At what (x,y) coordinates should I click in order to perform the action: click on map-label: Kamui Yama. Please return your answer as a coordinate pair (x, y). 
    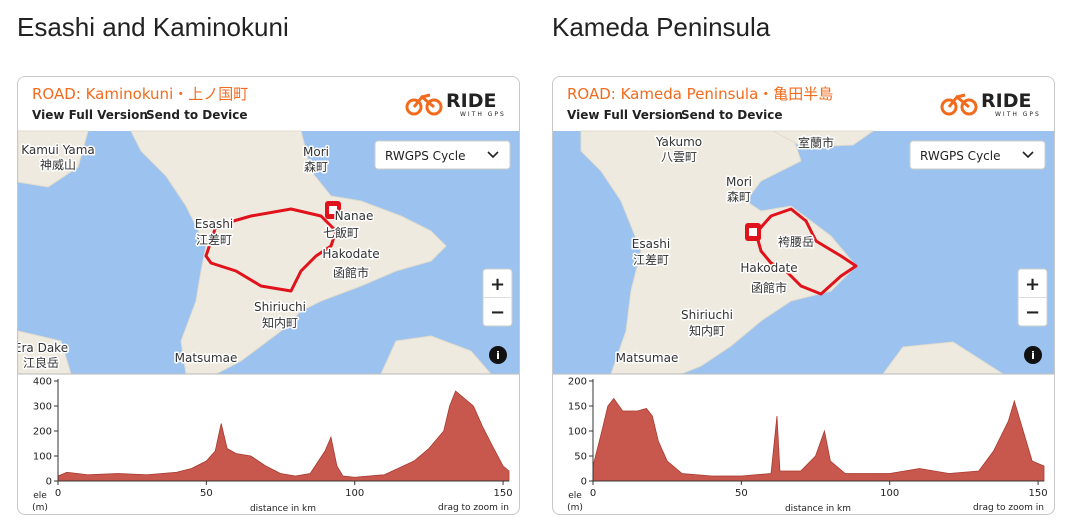
    Looking at the image, I should click on (58, 150).